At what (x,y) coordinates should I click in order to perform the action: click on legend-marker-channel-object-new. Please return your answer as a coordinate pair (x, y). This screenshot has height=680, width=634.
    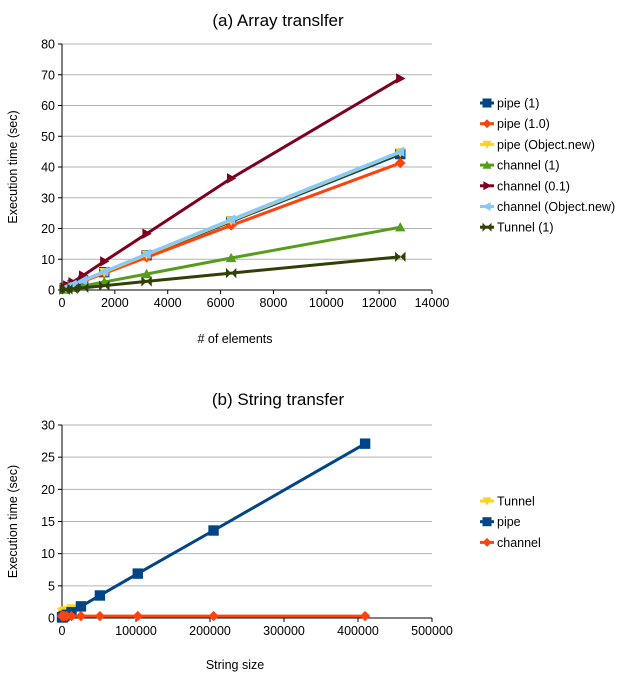
    Looking at the image, I should click on (486, 206).